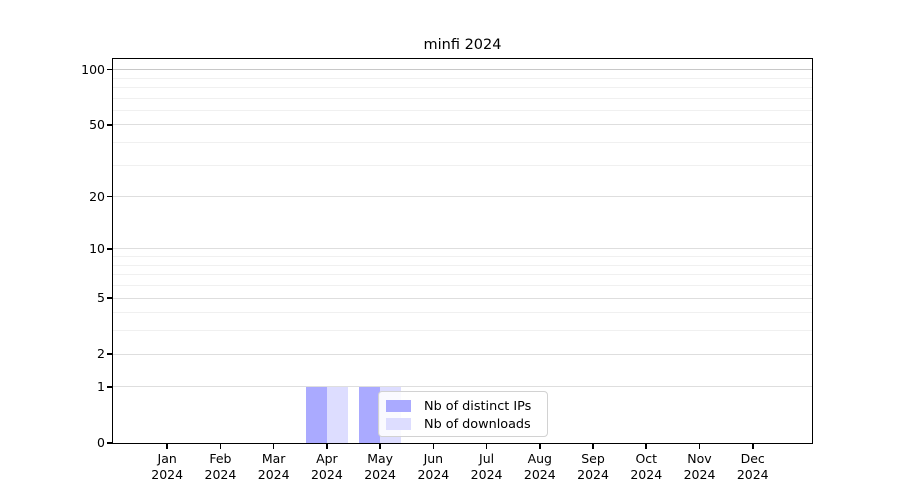  Describe the element at coordinates (539, 458) in the screenshot. I see `x-tick-month: Aug` at that location.